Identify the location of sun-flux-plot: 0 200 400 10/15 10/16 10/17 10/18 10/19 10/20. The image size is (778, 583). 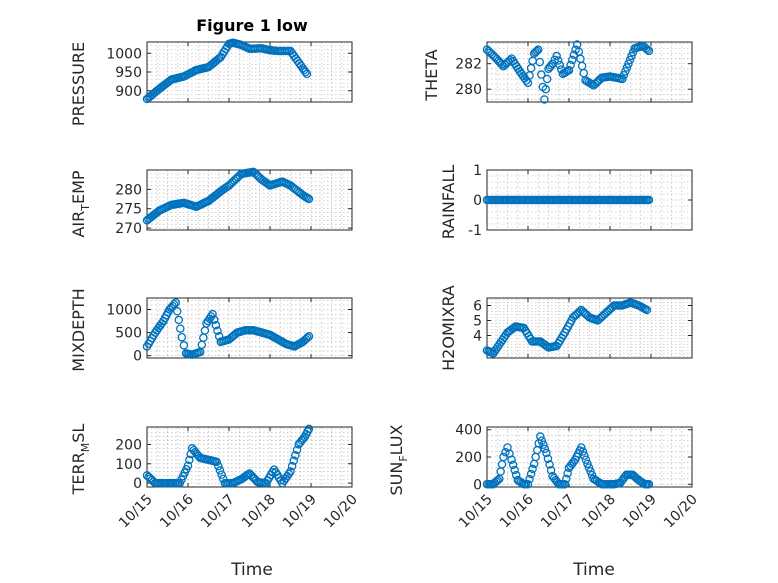
(578, 477).